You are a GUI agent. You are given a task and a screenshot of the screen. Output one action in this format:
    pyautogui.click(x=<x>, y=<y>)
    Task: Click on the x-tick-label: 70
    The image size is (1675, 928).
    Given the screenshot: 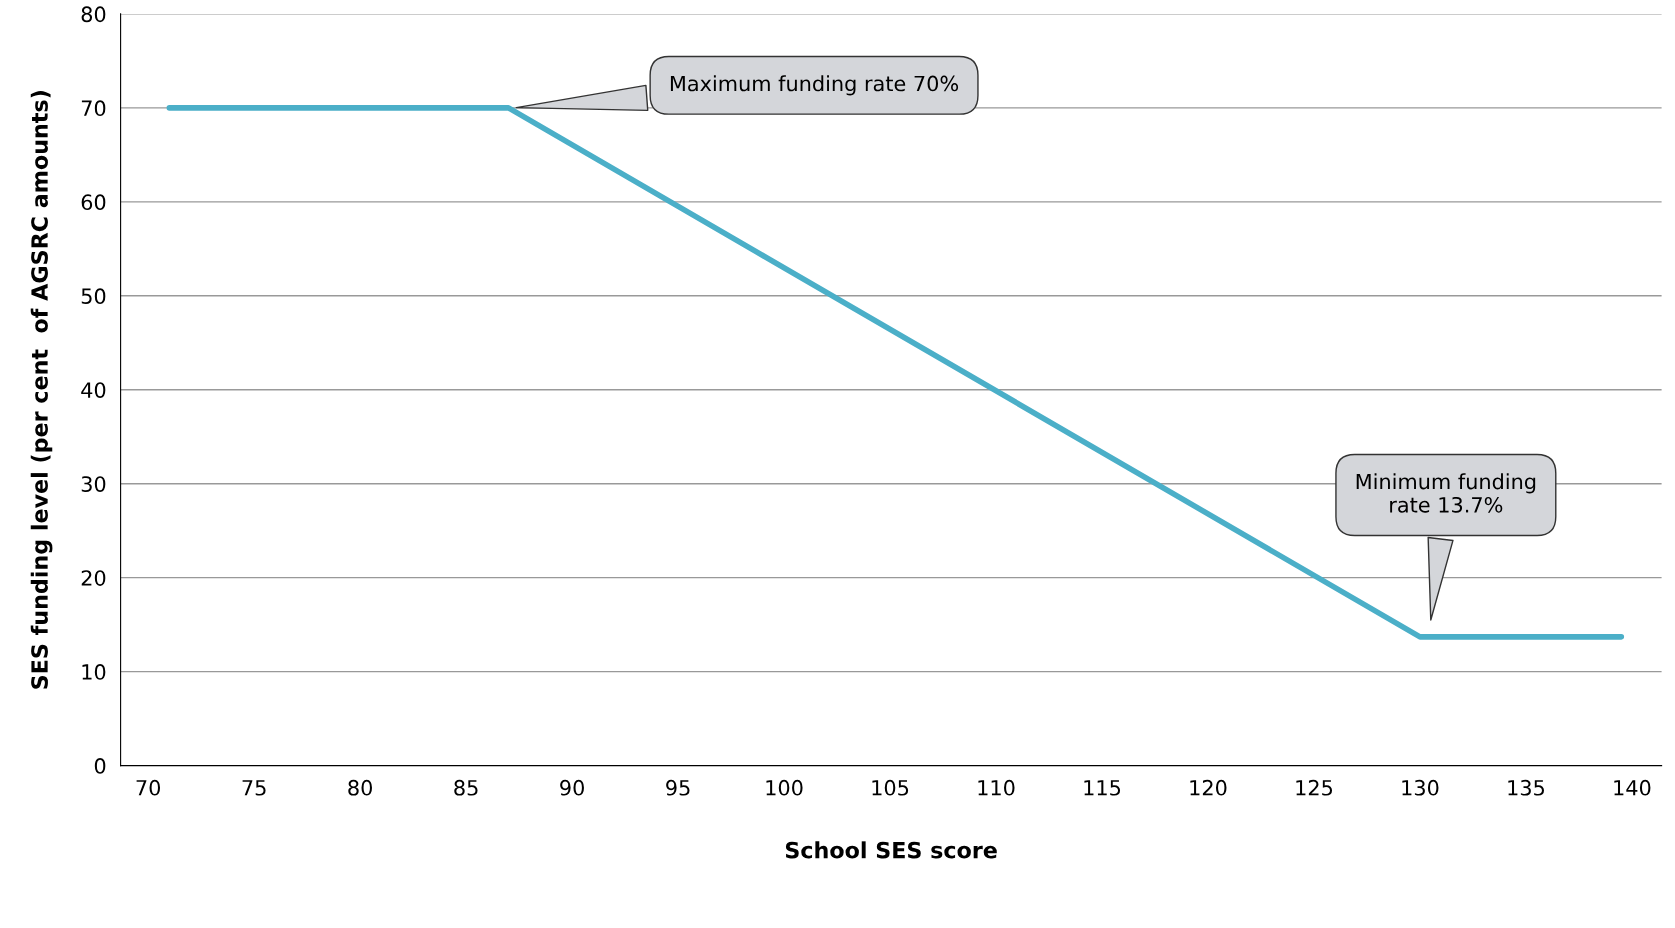 What is the action you would take?
    pyautogui.click(x=148, y=787)
    